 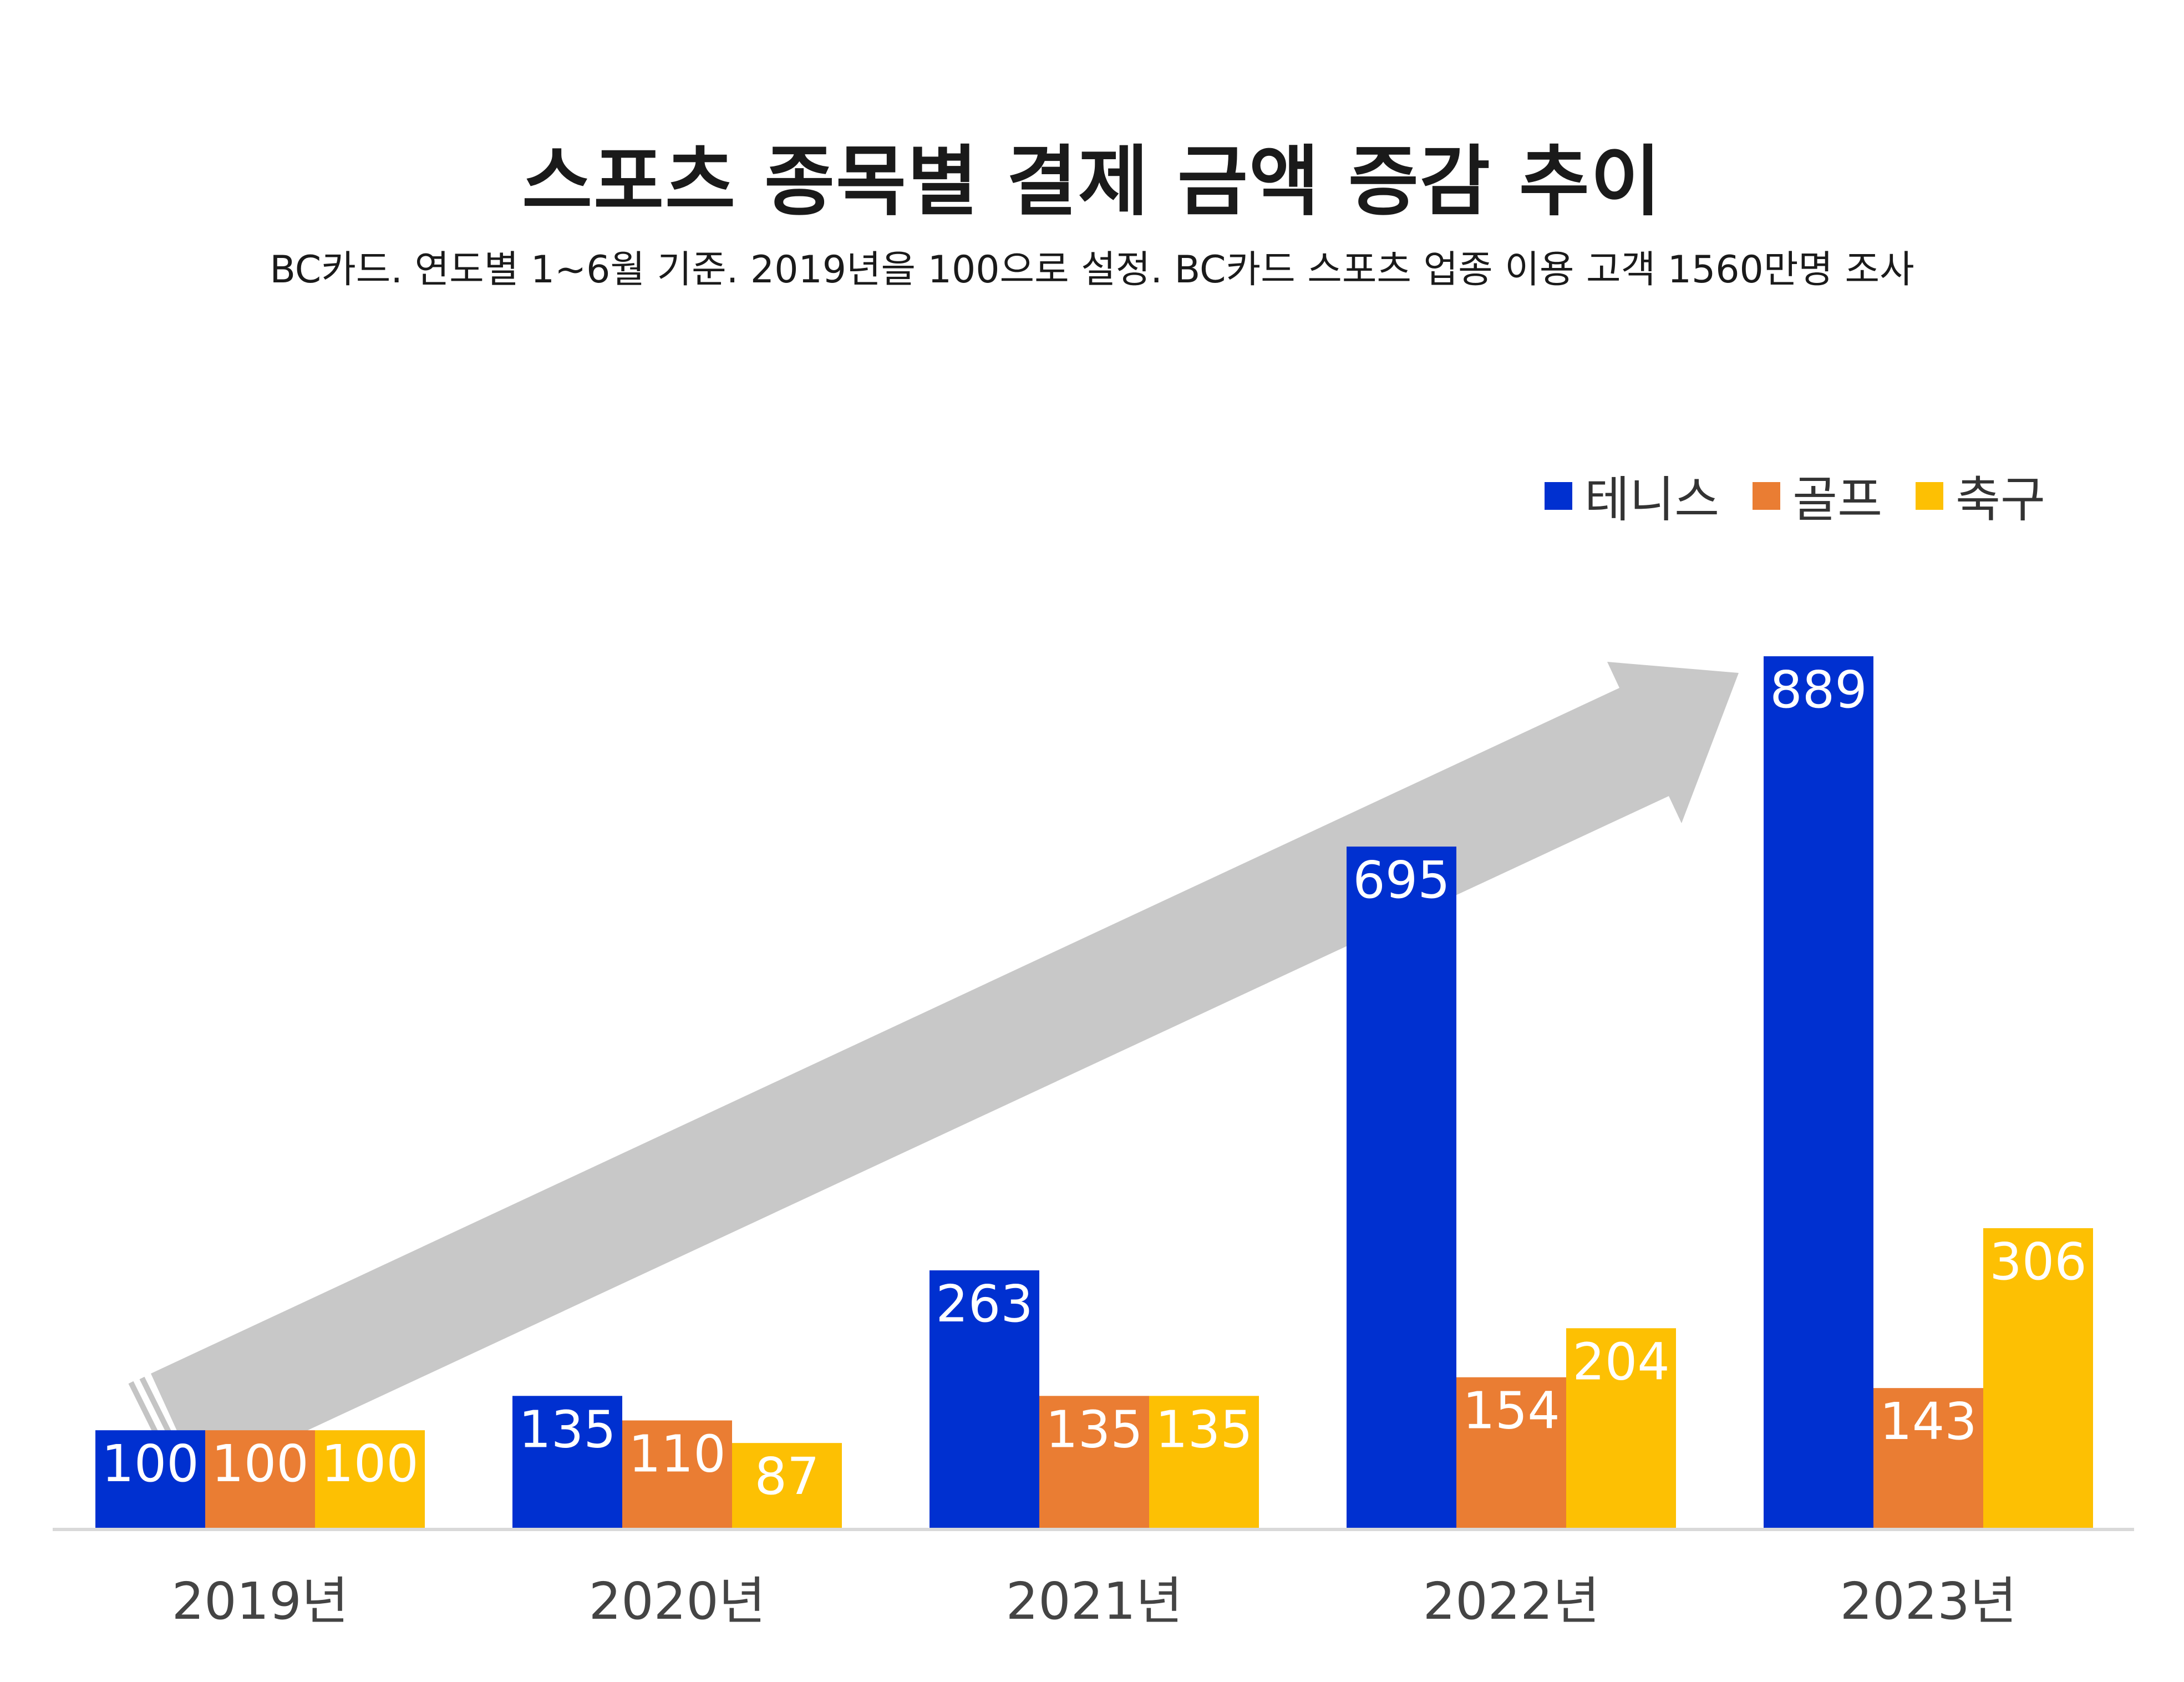 What do you see at coordinates (677, 1453) in the screenshot?
I see `data-label: 110` at bounding box center [677, 1453].